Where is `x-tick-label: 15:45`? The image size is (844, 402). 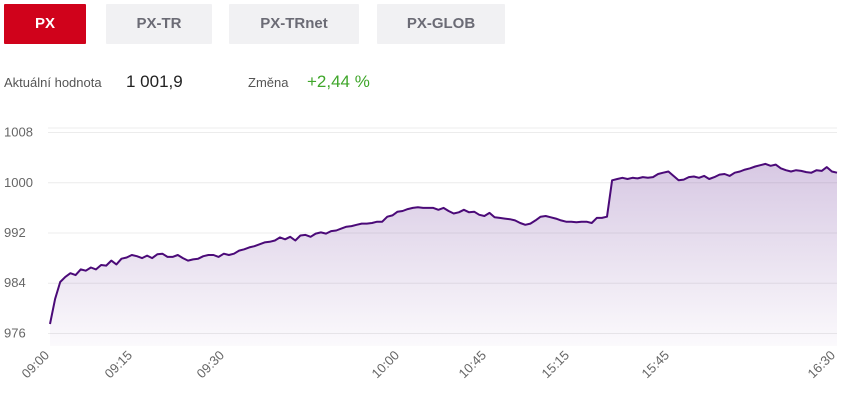 x-tick-label: 15:45 is located at coordinates (656, 365).